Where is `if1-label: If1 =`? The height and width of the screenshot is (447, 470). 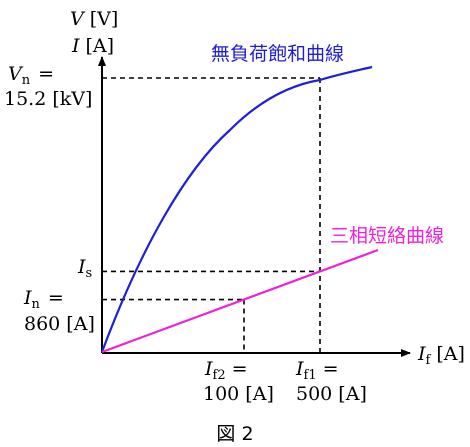 if1-label: If1 = is located at coordinates (317, 370).